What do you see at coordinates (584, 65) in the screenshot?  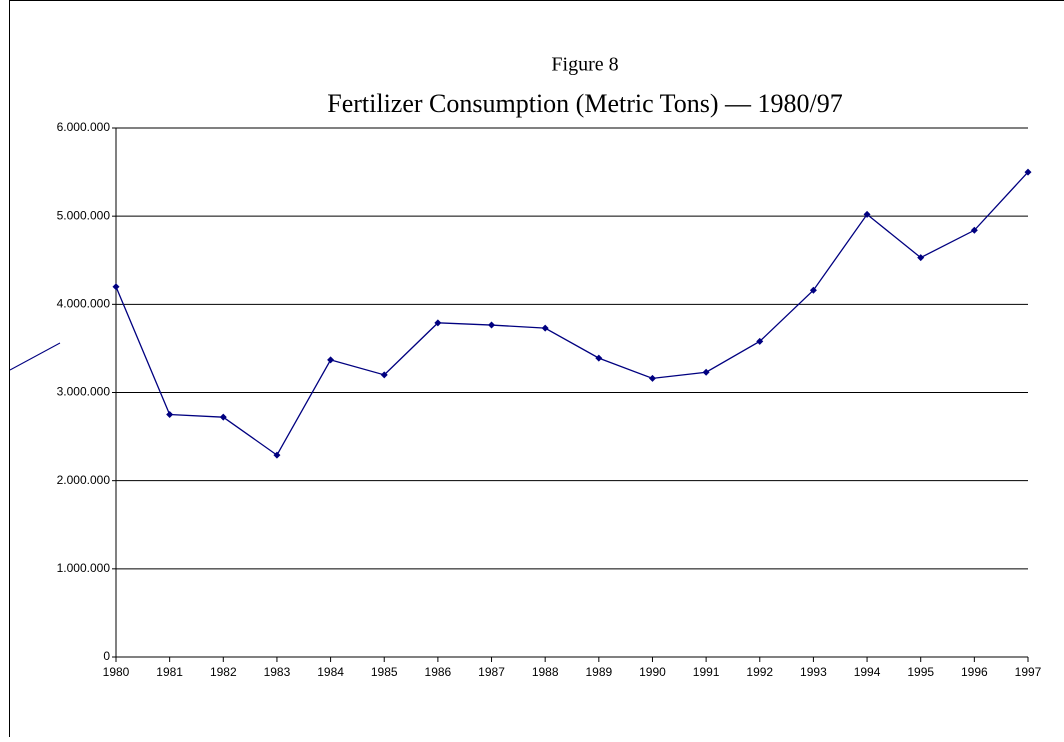 I see `chart-title: Figure 8` at bounding box center [584, 65].